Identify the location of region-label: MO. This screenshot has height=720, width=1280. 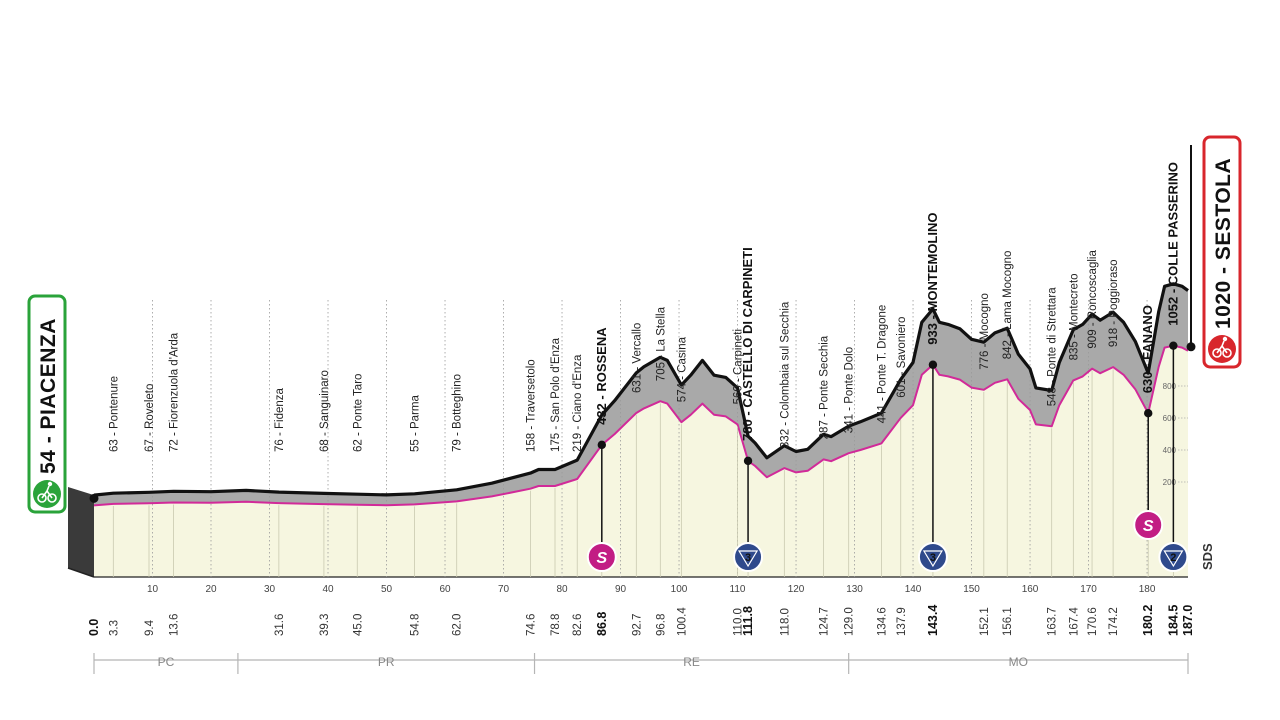
(1018, 662).